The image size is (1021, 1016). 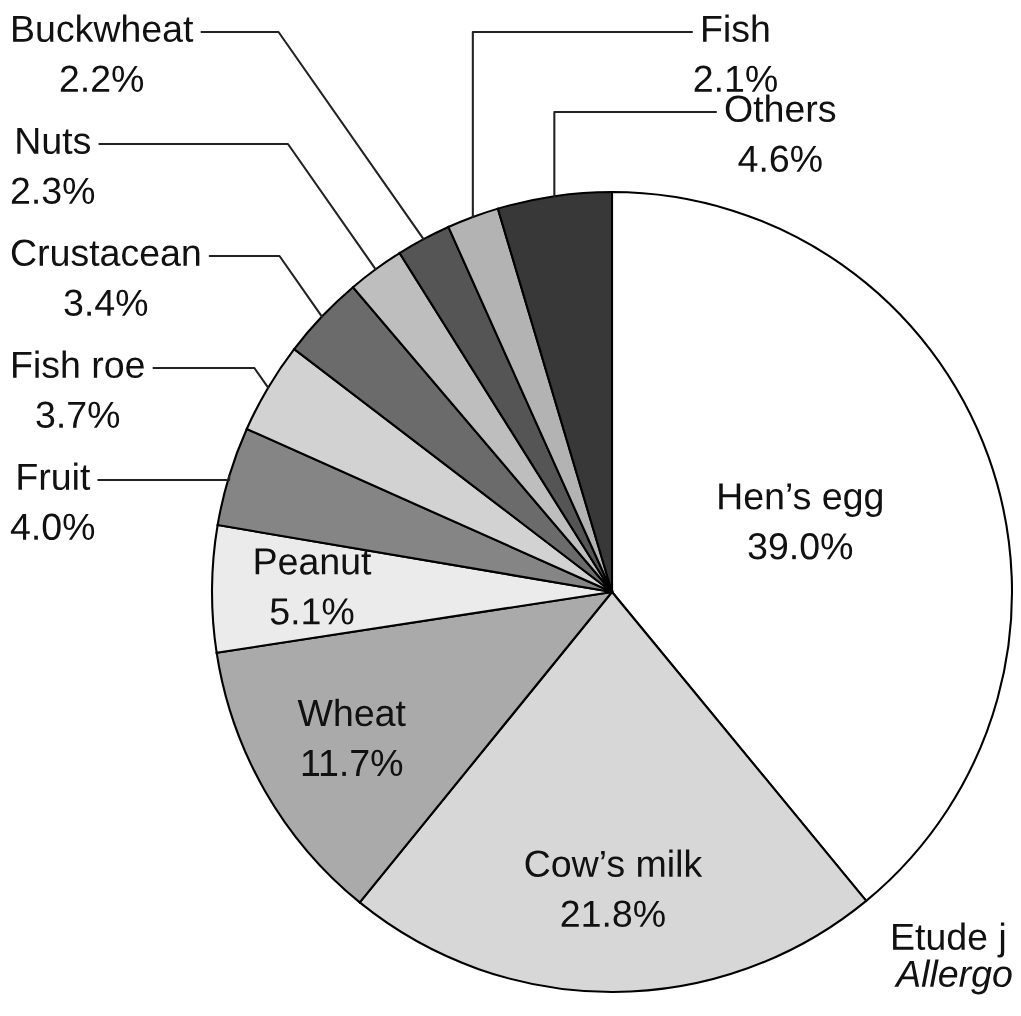 What do you see at coordinates (54, 476) in the screenshot?
I see `slice-label: Fruit` at bounding box center [54, 476].